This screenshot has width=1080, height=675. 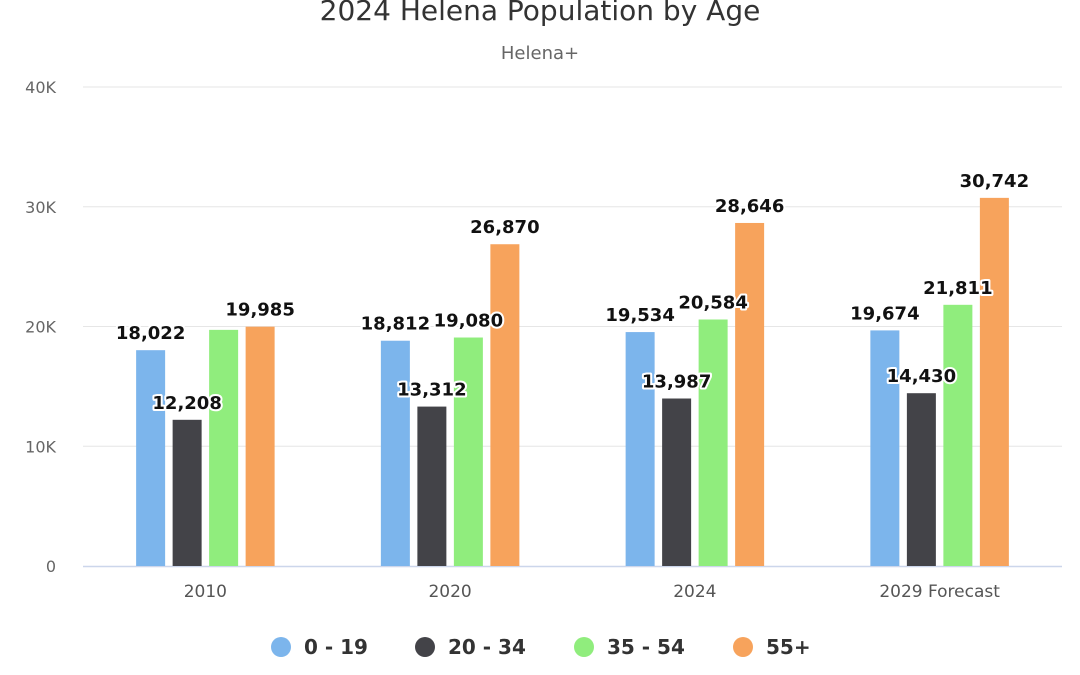 I want to click on data-label: 18,022, so click(x=150, y=333).